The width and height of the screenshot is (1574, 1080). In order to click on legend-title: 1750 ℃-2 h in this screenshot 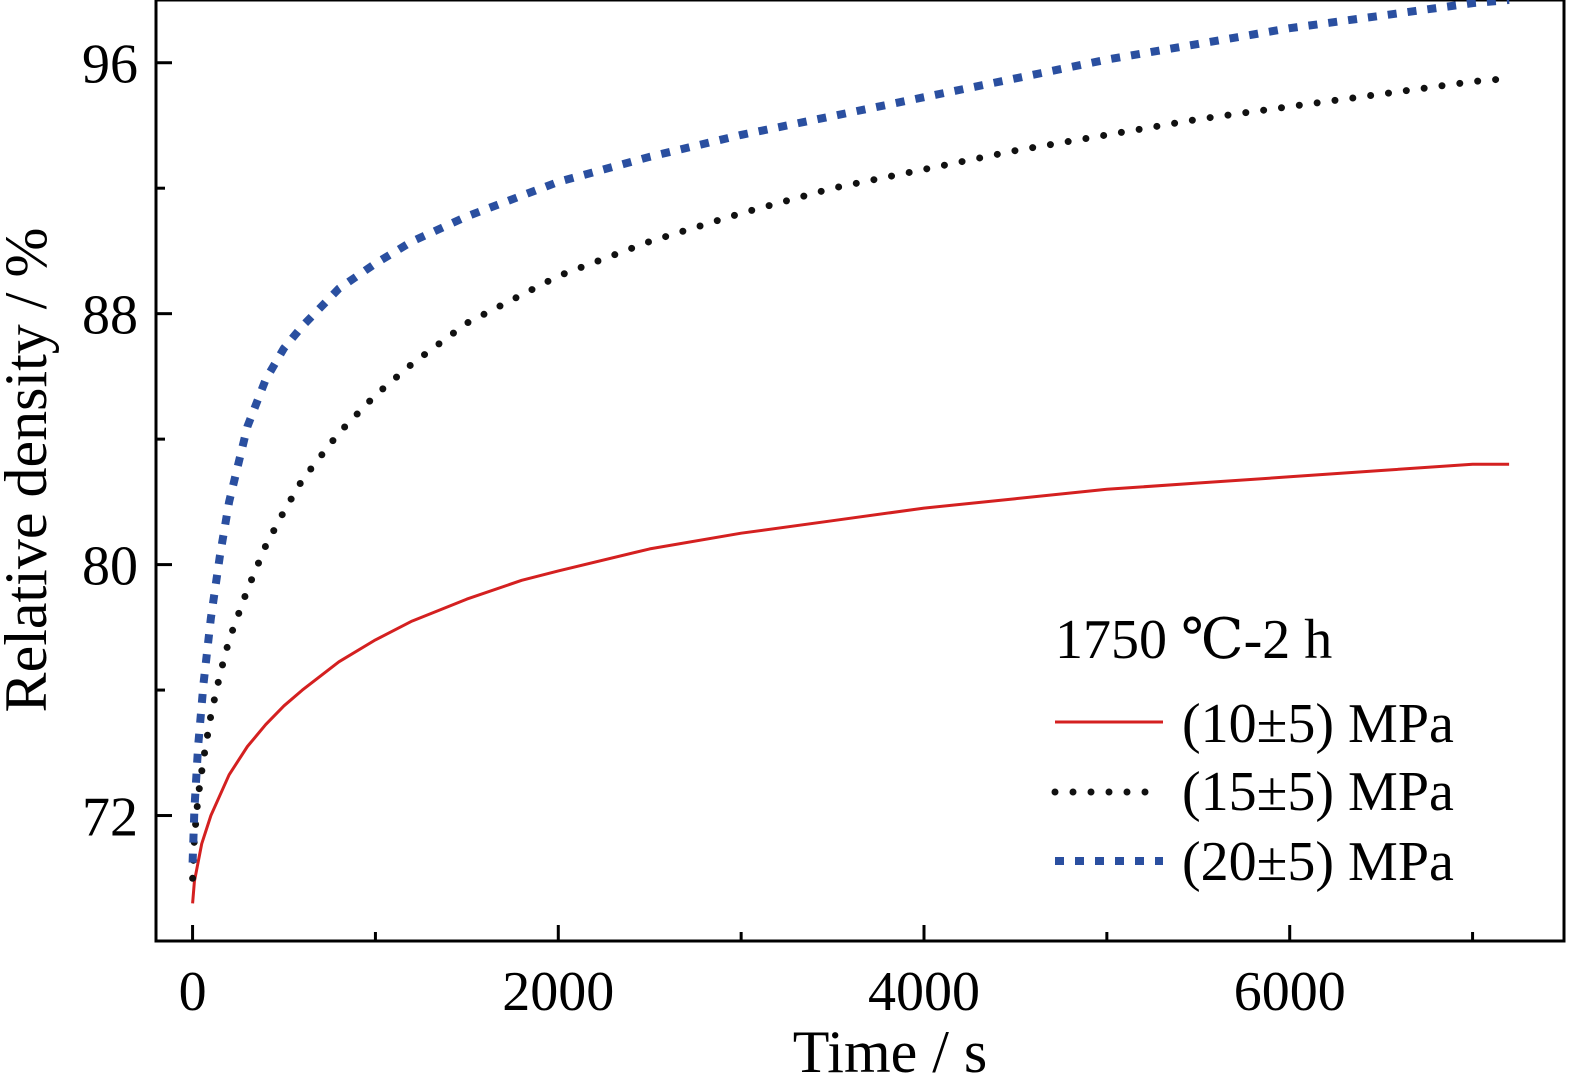, I will do `click(1193, 640)`.